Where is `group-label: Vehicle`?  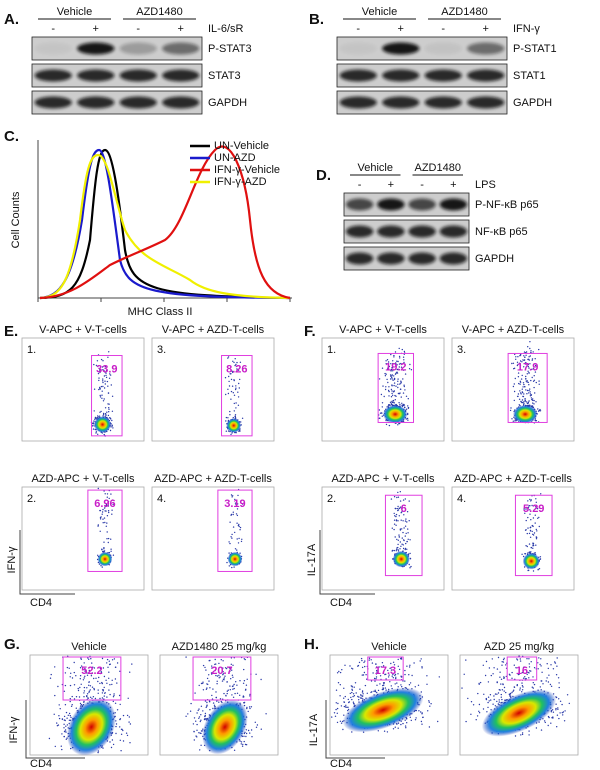
group-label: Vehicle is located at coordinates (74, 12).